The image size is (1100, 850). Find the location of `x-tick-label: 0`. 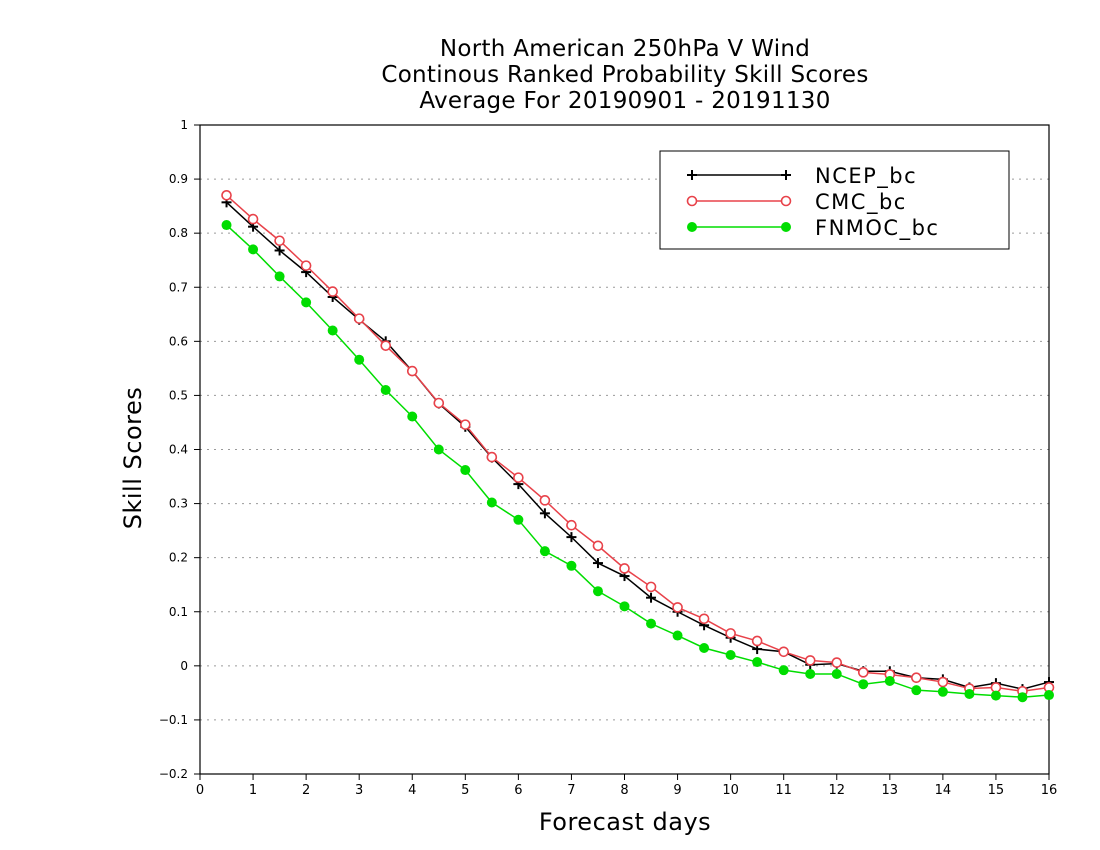

x-tick-label: 0 is located at coordinates (200, 790).